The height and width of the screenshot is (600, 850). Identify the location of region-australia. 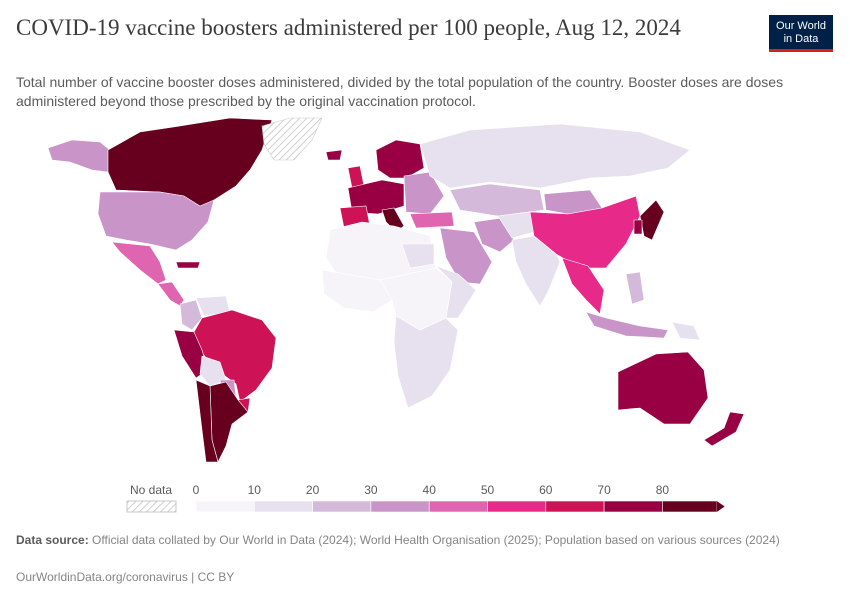
(663, 388).